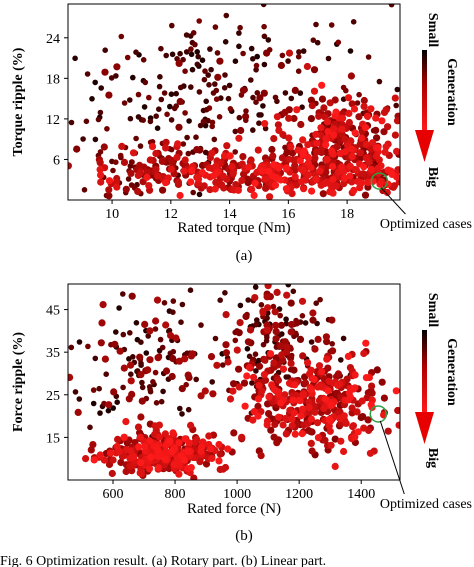 The height and width of the screenshot is (567, 474). I want to click on optimized-pointer-a, so click(393, 201).